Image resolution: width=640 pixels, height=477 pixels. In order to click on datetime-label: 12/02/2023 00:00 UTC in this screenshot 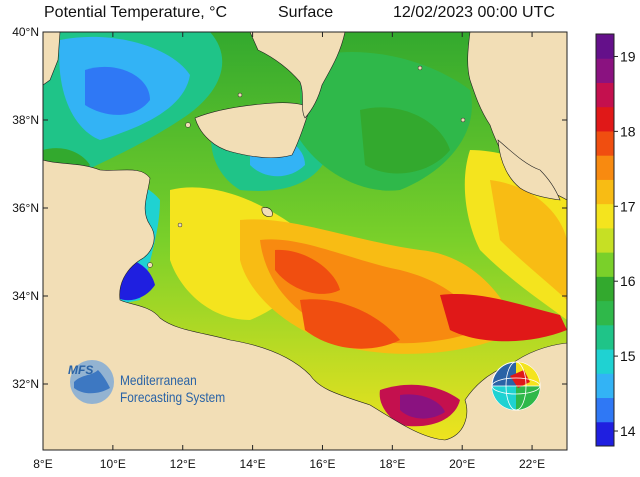, I will do `click(474, 12)`.